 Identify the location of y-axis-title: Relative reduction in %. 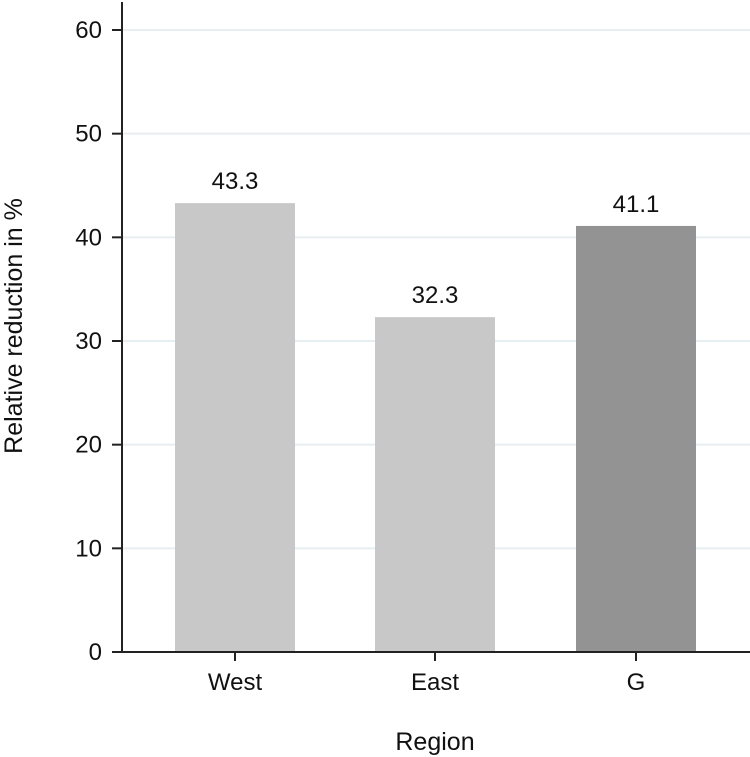
(14, 326).